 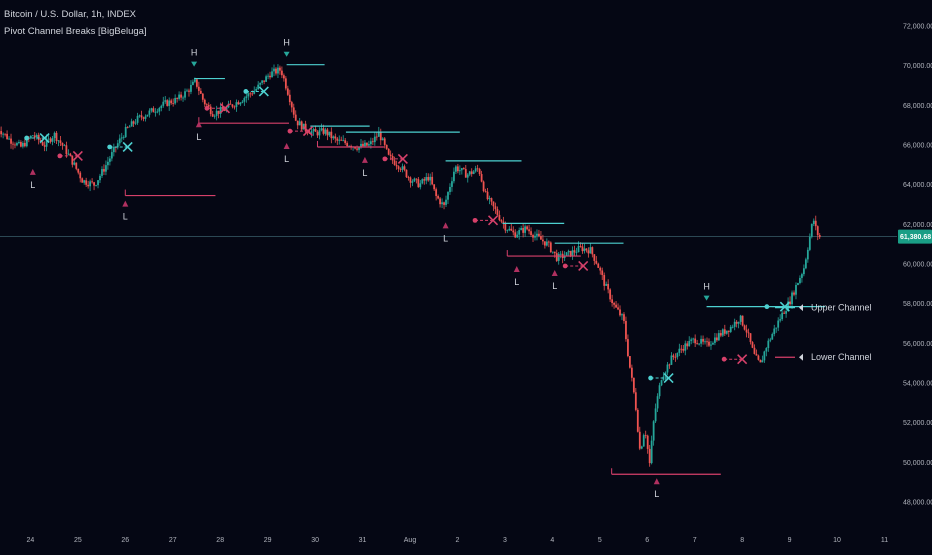 I want to click on pivot-high-marker, so click(x=287, y=54).